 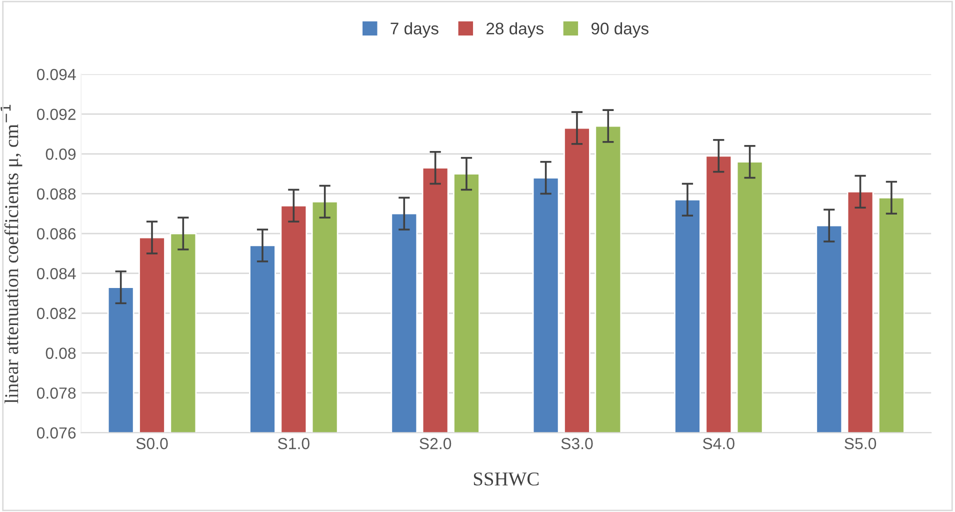 What do you see at coordinates (56, 114) in the screenshot?
I see `y-tick-label: 0.092` at bounding box center [56, 114].